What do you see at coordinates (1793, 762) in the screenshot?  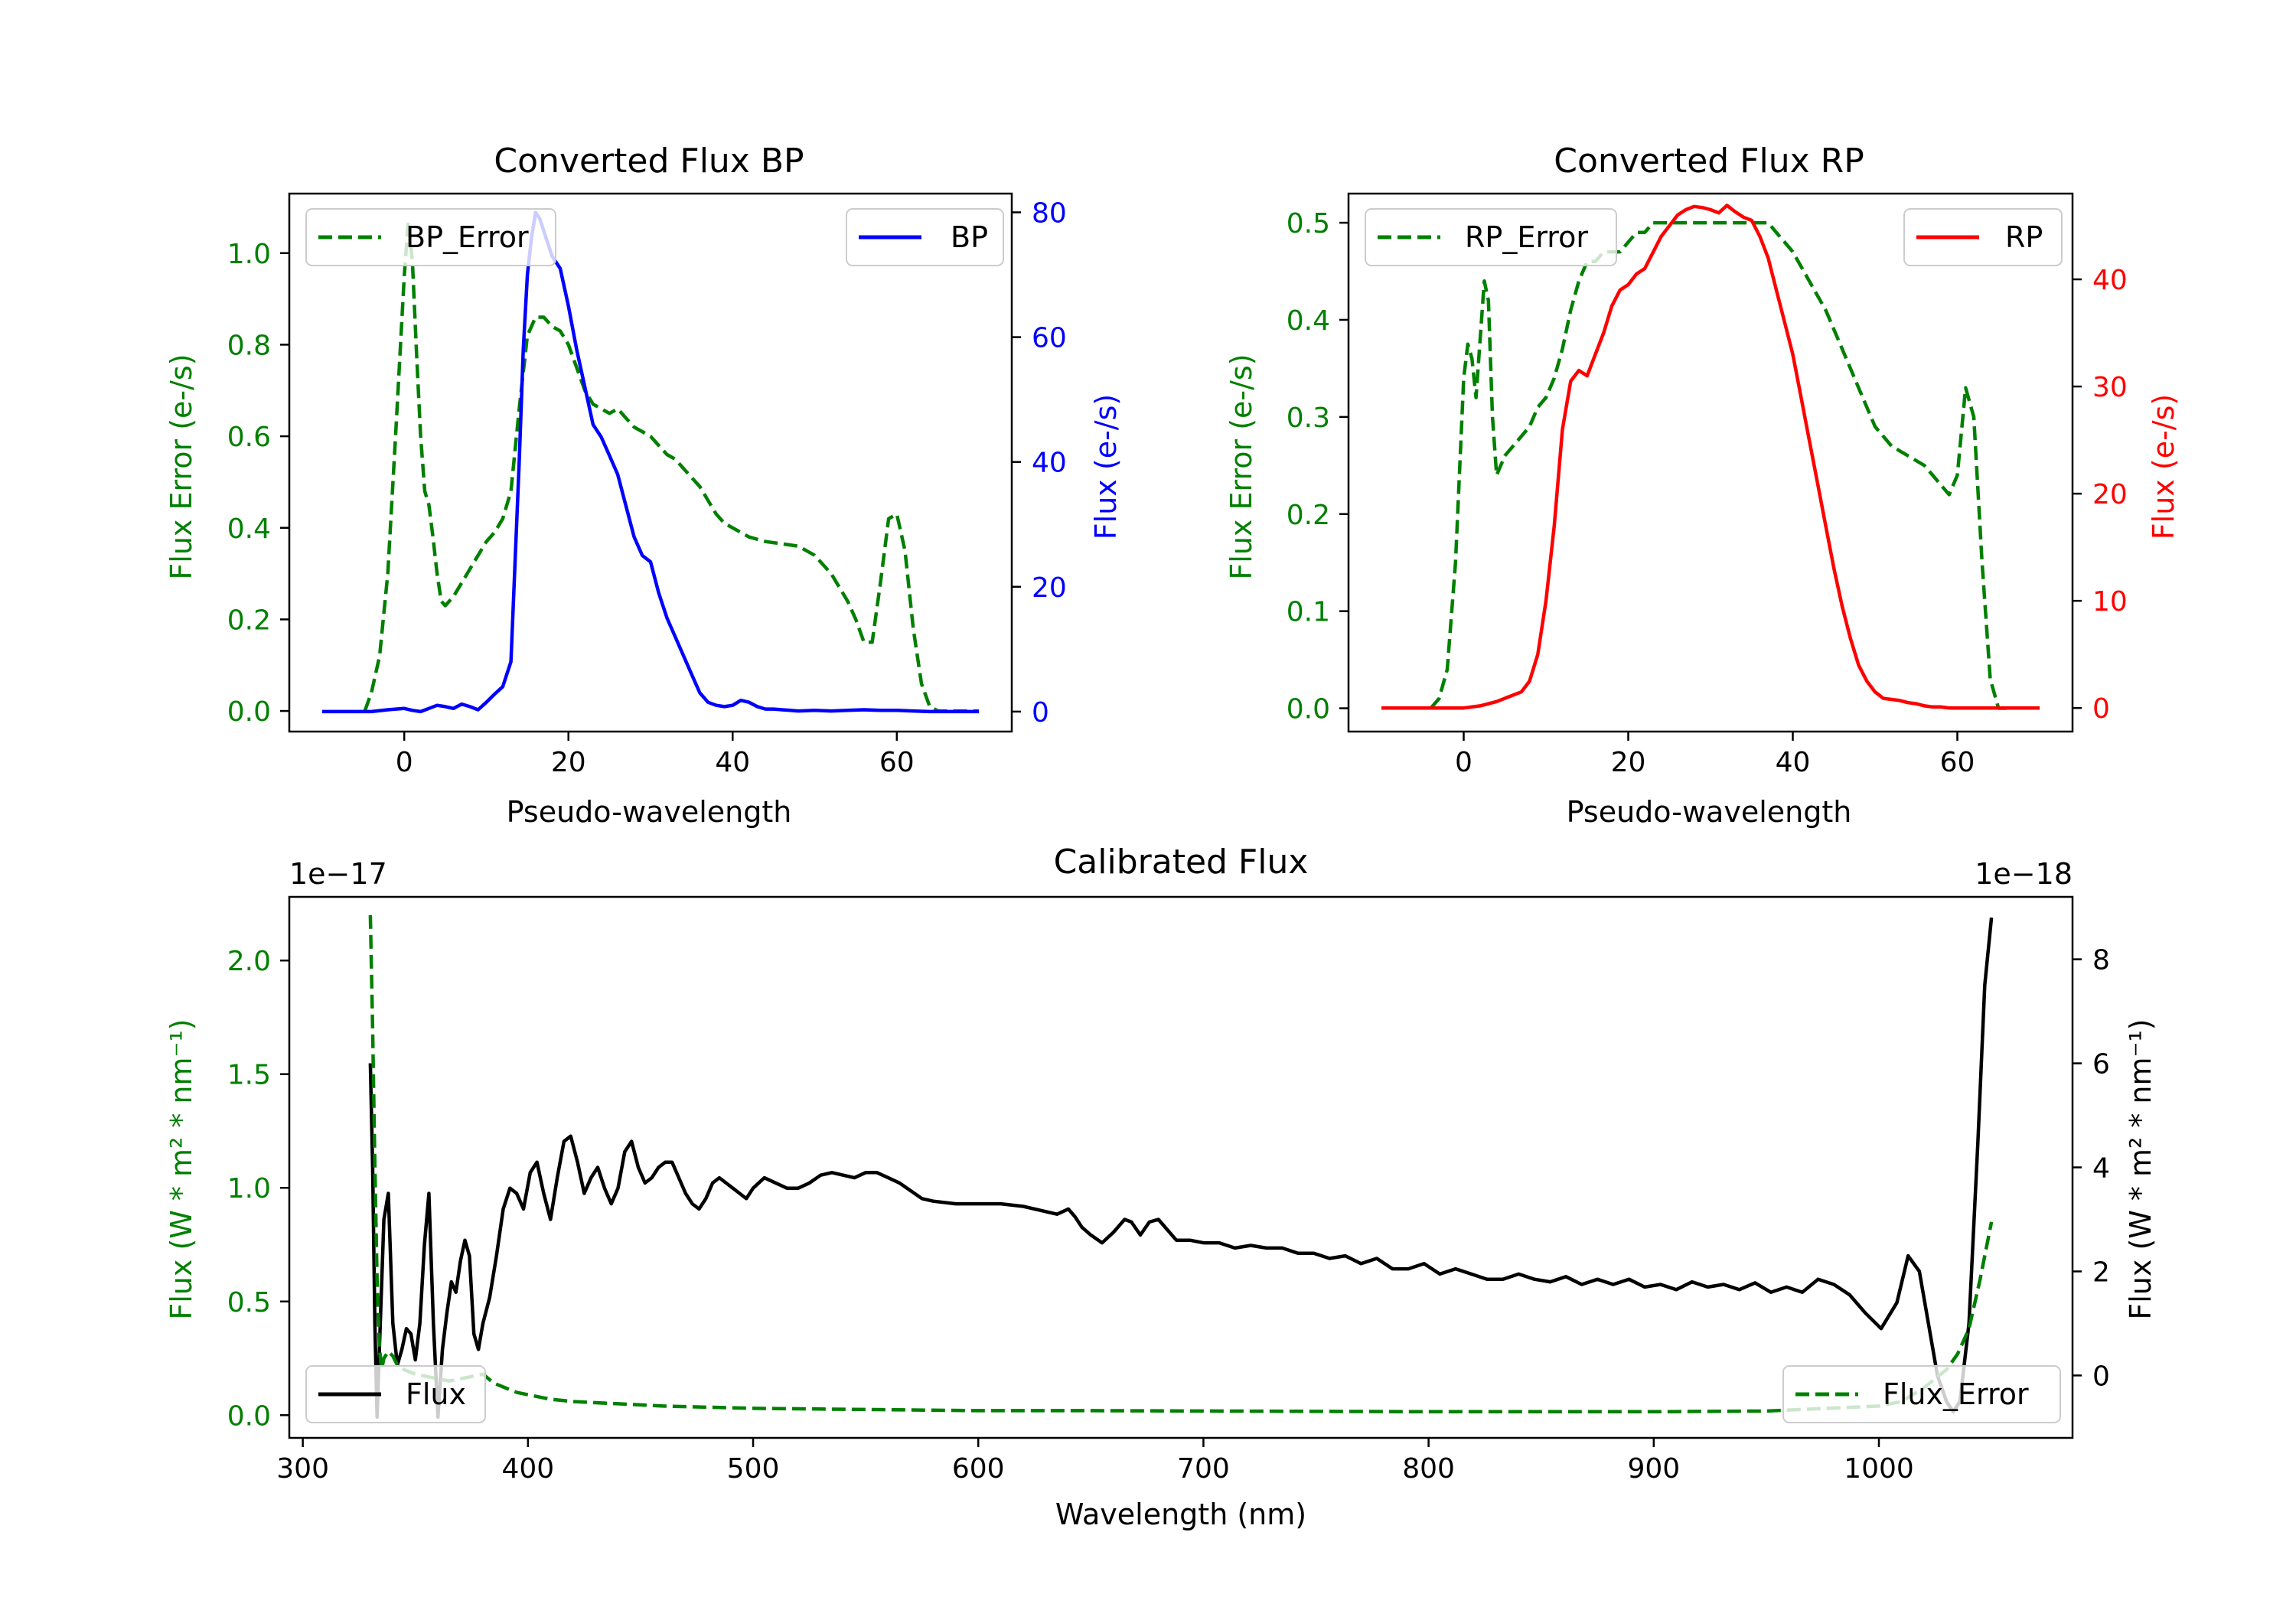 I see `rp-x-tick-label: 40` at bounding box center [1793, 762].